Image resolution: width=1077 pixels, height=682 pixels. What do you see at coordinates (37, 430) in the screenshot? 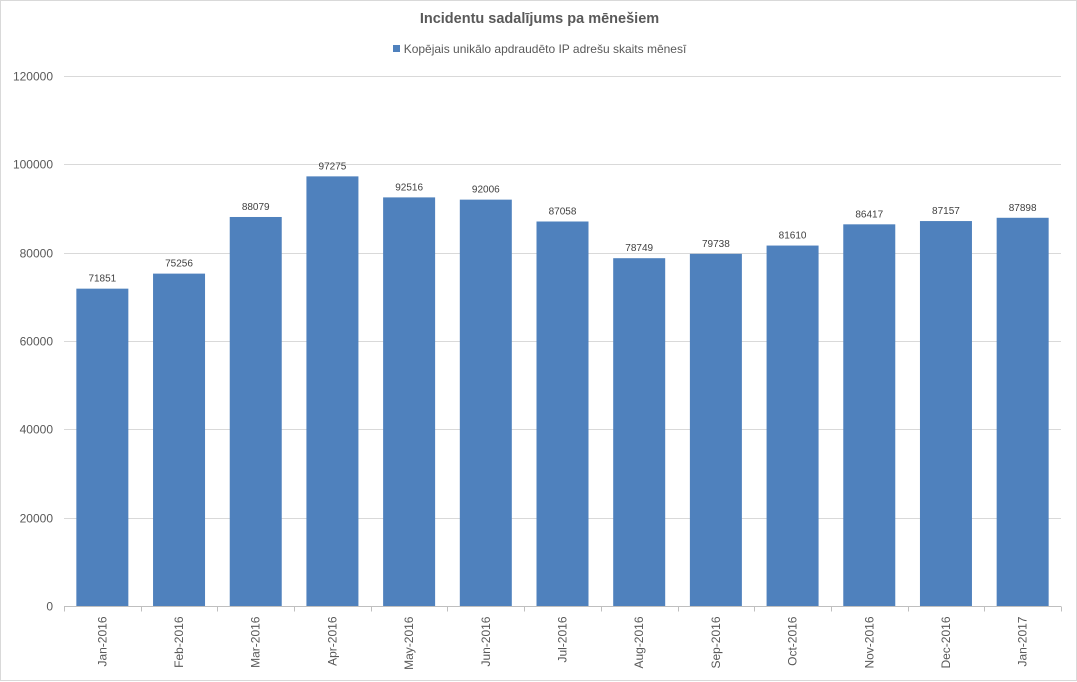
I see `y-tick-label: 40000` at bounding box center [37, 430].